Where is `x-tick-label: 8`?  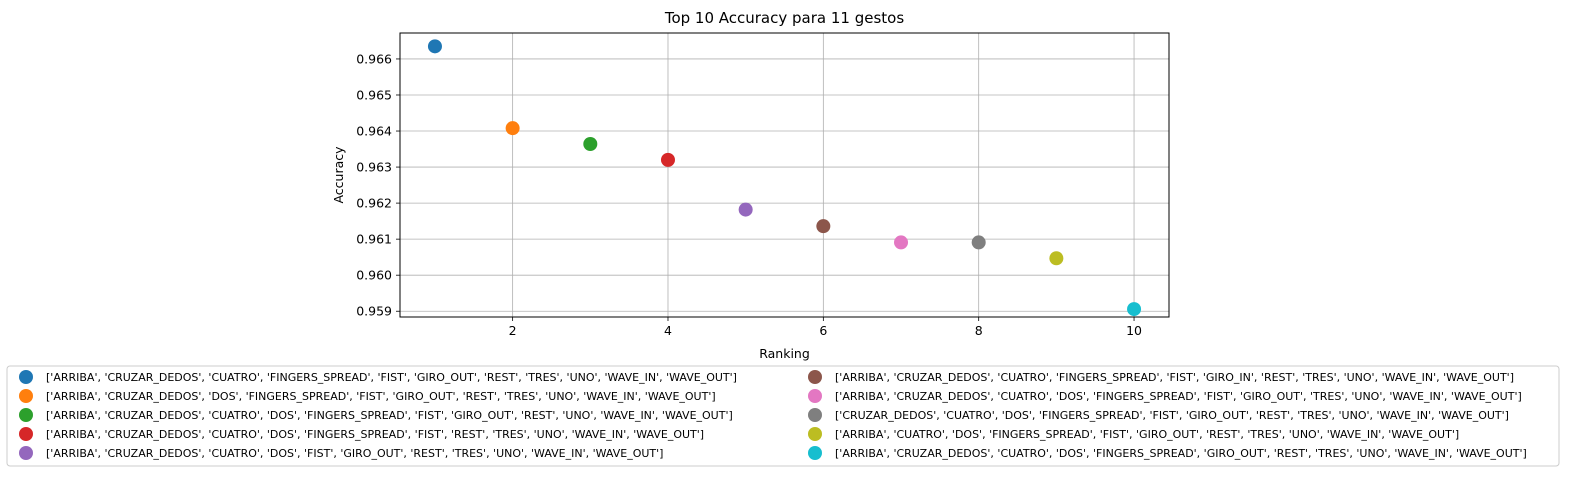 x-tick-label: 8 is located at coordinates (979, 330).